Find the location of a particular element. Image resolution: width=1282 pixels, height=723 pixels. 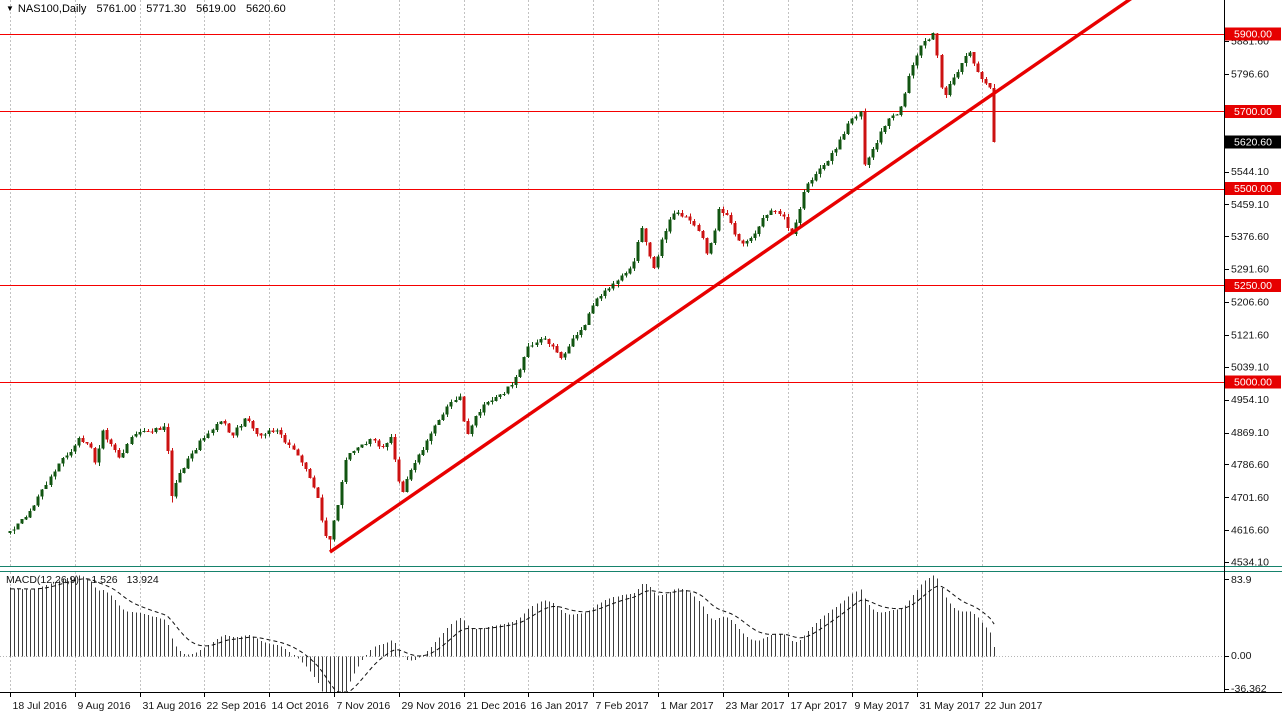

date-axis-label: 9 May 2017 is located at coordinates (882, 706).